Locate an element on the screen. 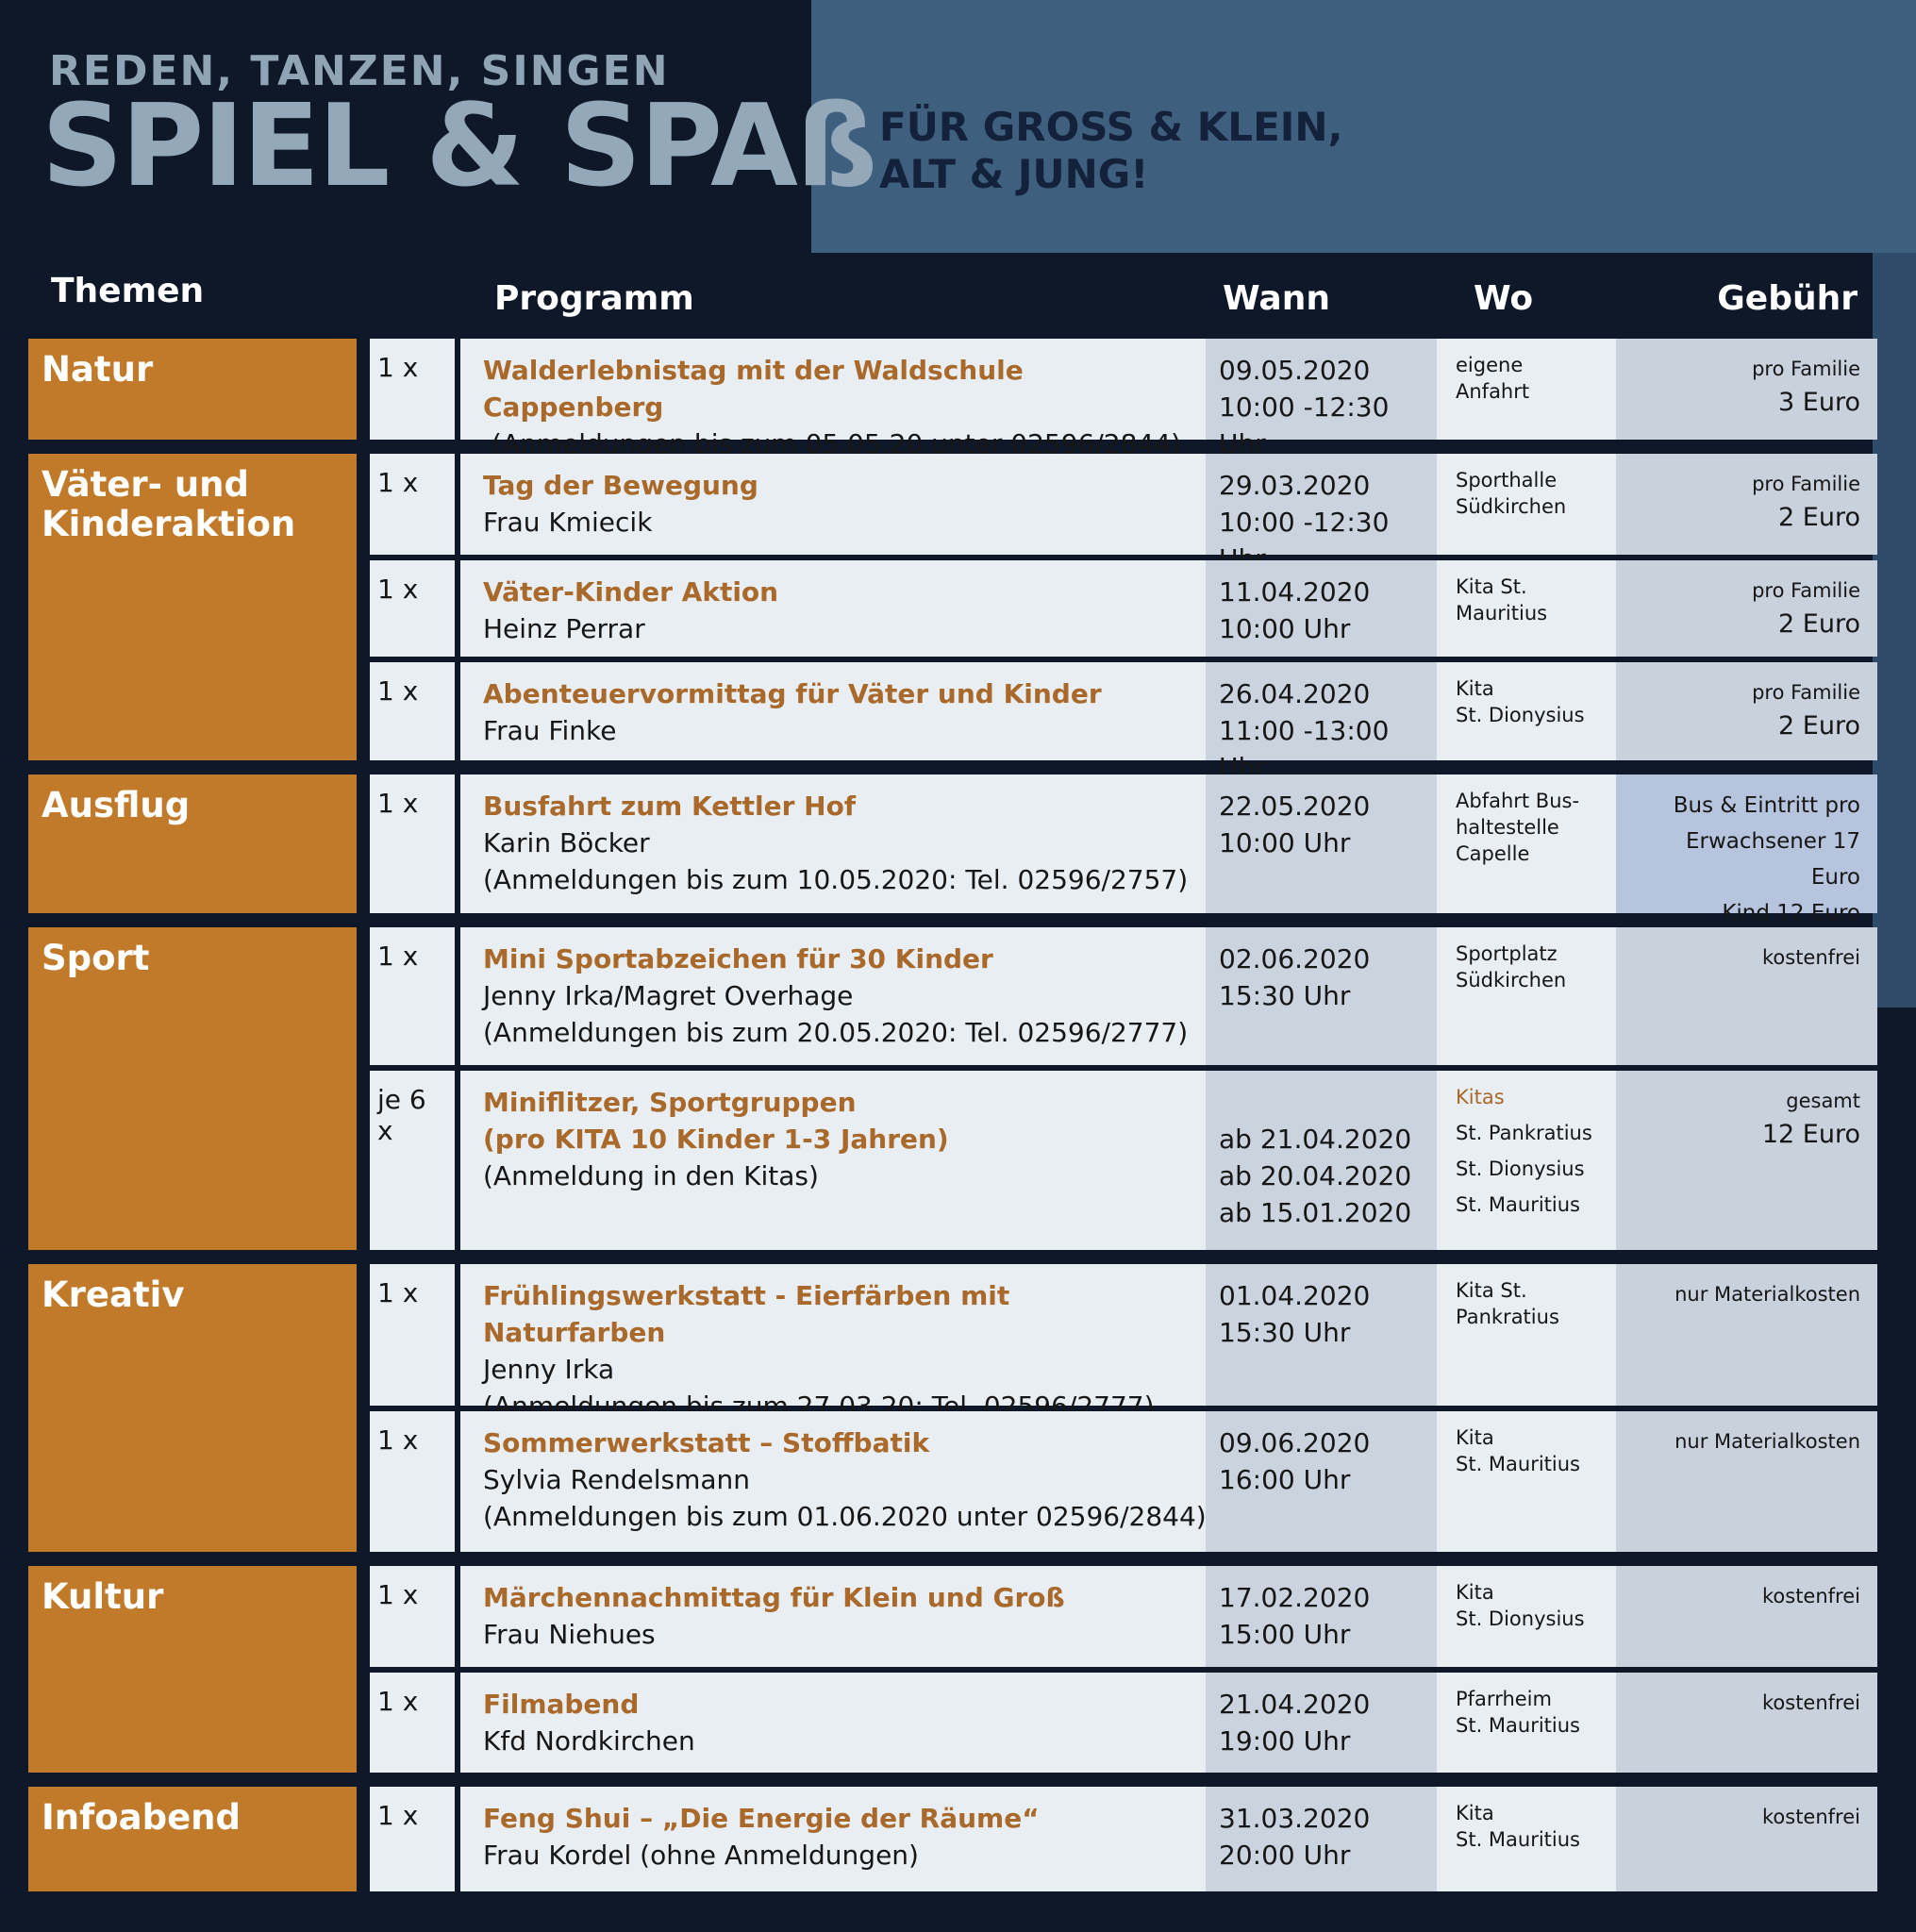  program-title: Abenteuervormittag für Väter und Kinder is located at coordinates (792, 693).